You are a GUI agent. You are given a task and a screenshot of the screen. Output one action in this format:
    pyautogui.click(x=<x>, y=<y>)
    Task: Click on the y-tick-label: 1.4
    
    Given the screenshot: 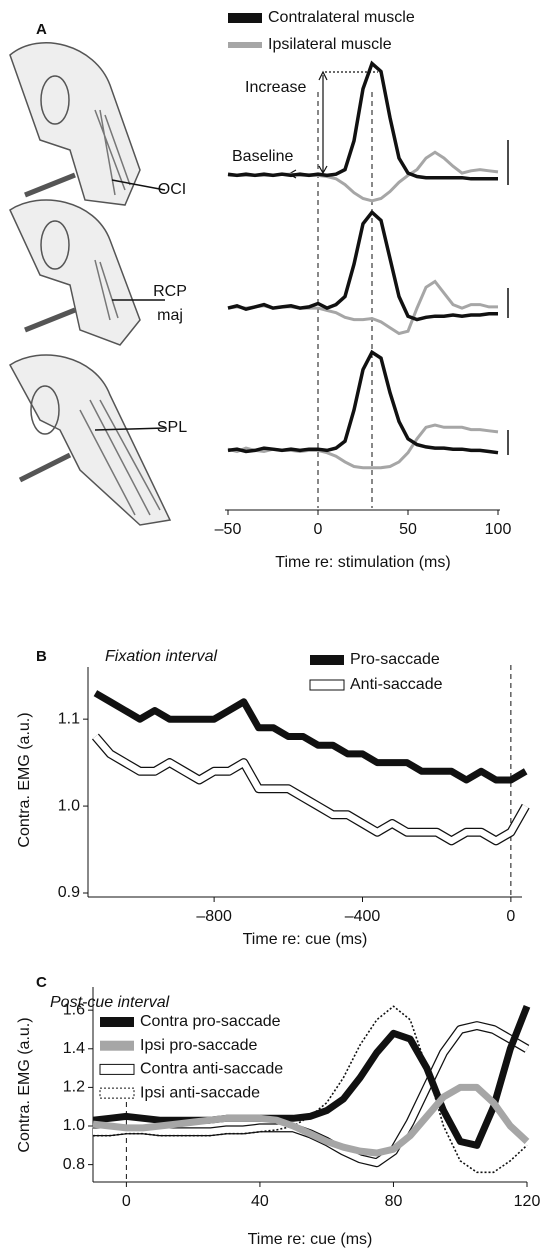 What is the action you would take?
    pyautogui.click(x=74, y=1048)
    